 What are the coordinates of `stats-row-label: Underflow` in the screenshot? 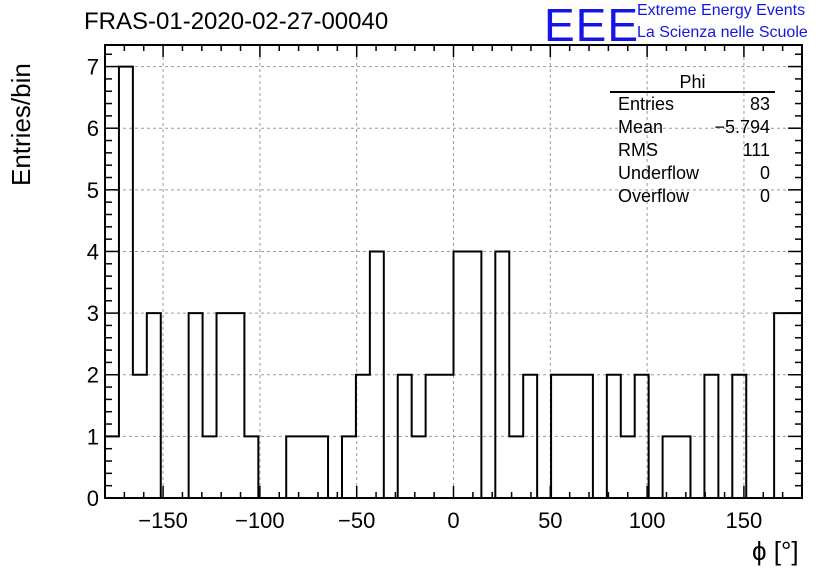 It's located at (659, 173).